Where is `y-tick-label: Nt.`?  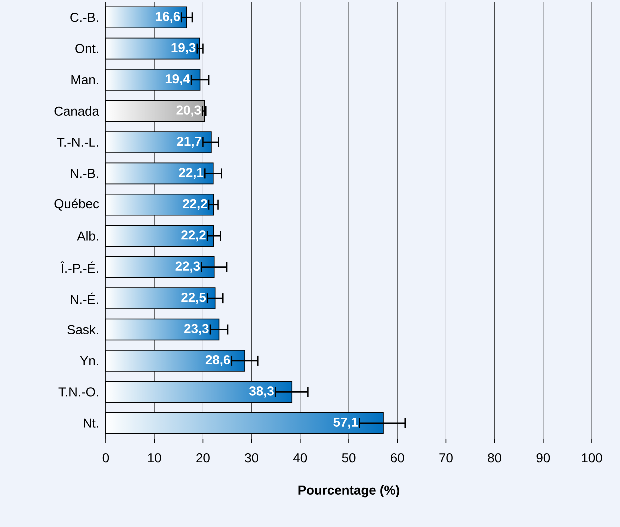 y-tick-label: Nt. is located at coordinates (91, 423).